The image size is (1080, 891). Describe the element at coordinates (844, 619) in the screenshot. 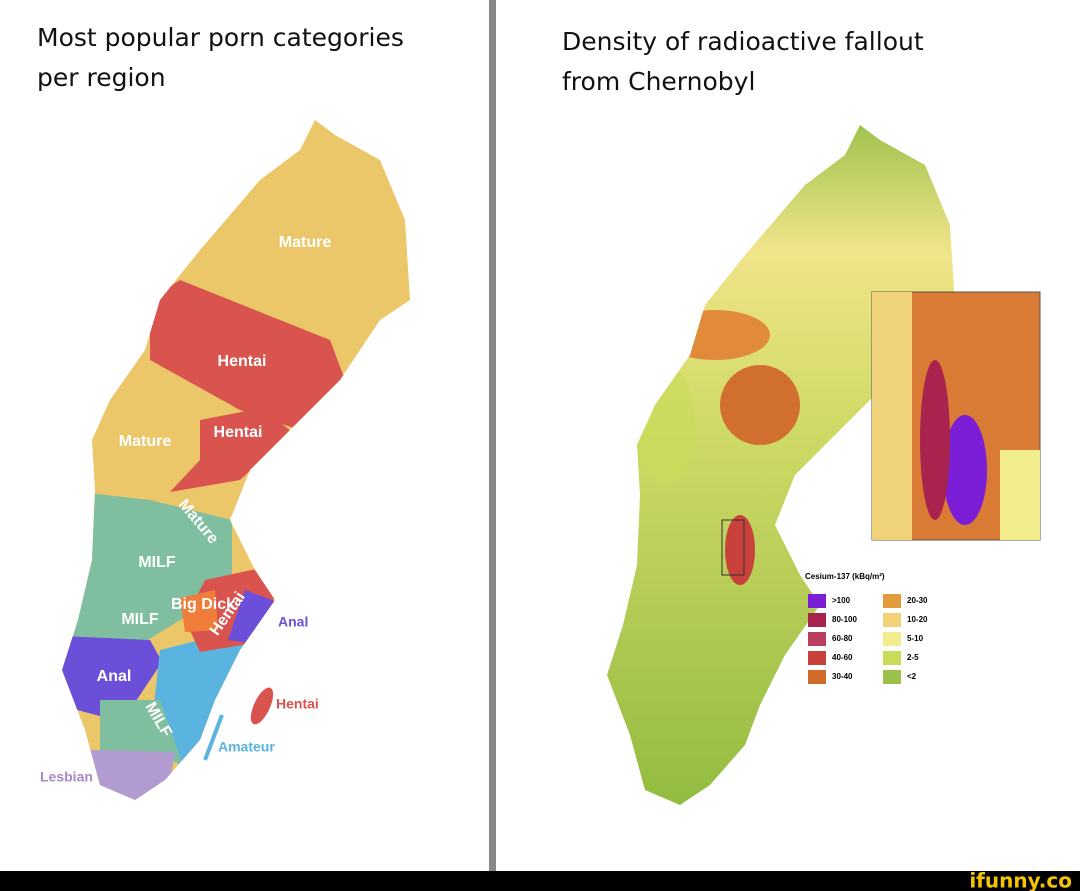

I see `legend-label: 80-100` at that location.